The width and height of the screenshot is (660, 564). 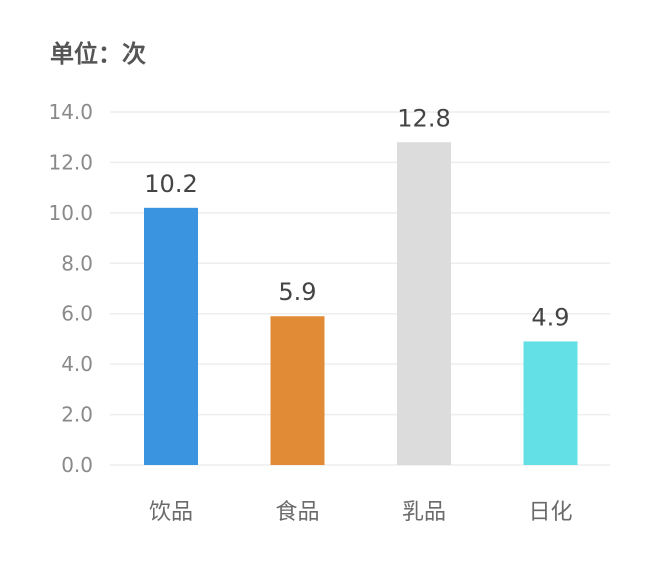 What do you see at coordinates (70, 112) in the screenshot?
I see `y-tick-label: 14.0` at bounding box center [70, 112].